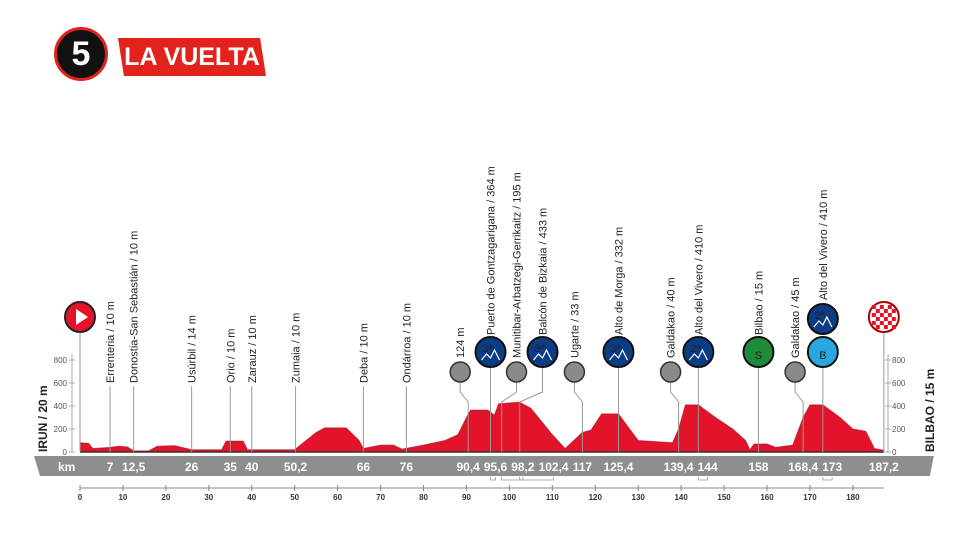 The height and width of the screenshot is (546, 970). What do you see at coordinates (296, 467) in the screenshot?
I see `km-point-label: 50,2` at bounding box center [296, 467].